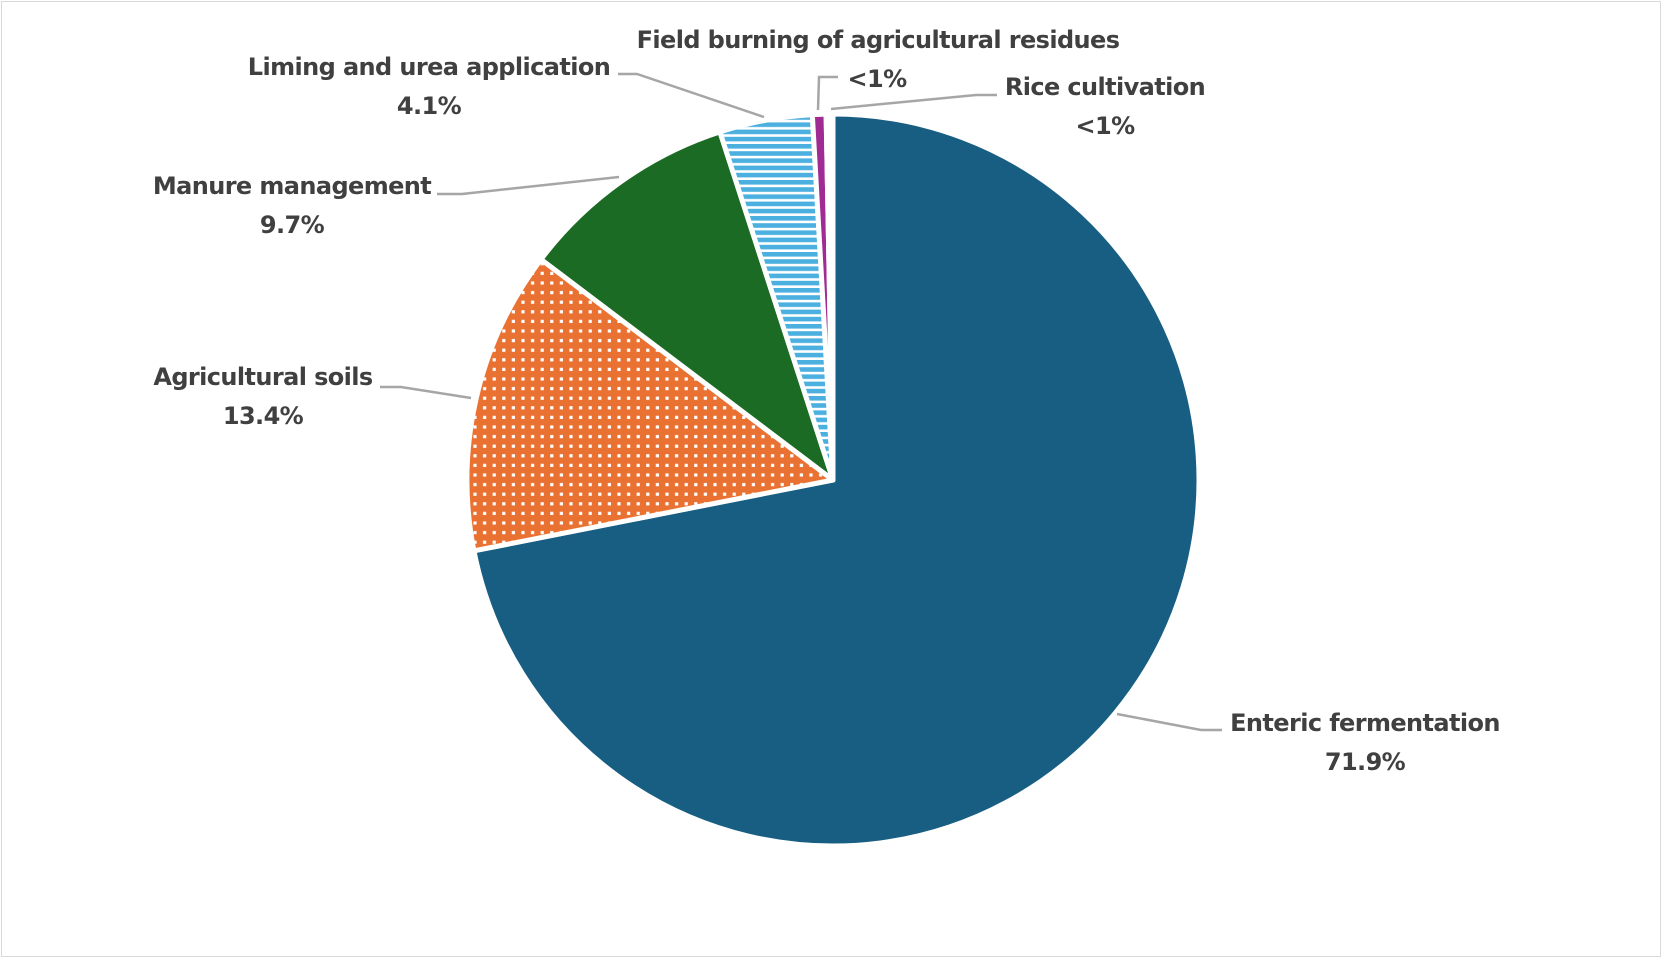 The image size is (1664, 960). What do you see at coordinates (429, 67) in the screenshot?
I see `data-label-name: Liming and urea application` at bounding box center [429, 67].